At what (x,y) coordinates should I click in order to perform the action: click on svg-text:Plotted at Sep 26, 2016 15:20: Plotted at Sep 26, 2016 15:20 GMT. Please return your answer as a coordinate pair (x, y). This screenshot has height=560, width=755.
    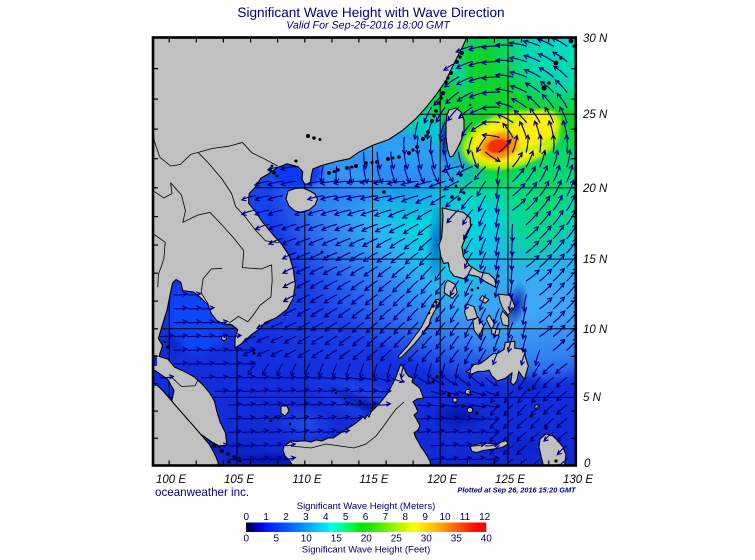
    Looking at the image, I should click on (516, 490).